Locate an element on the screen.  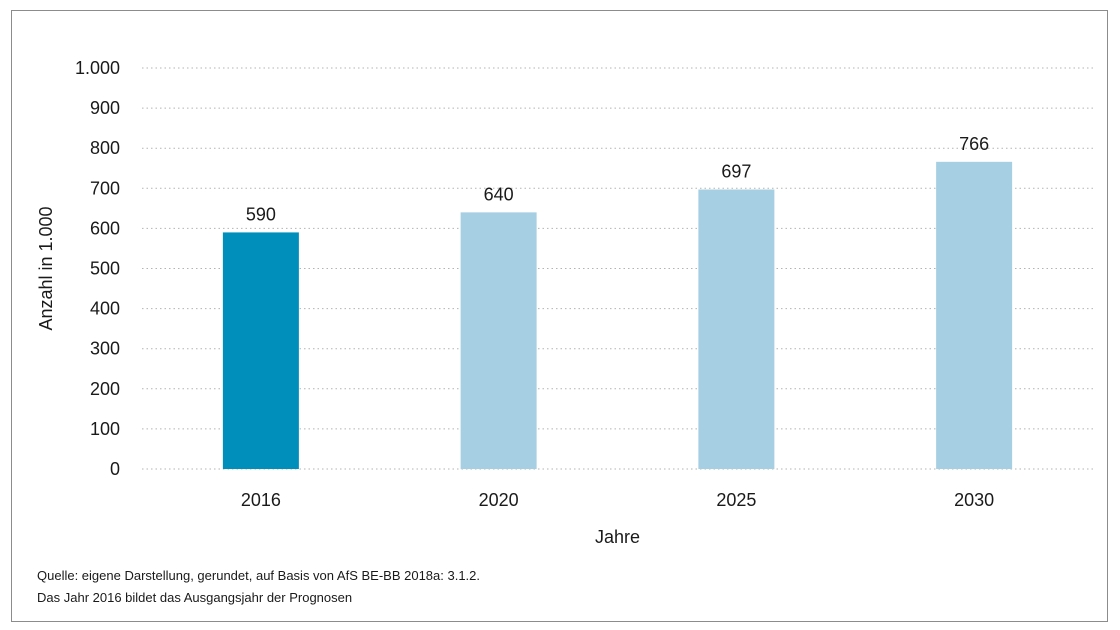
x-axis-ticks: 2016 2020 2025 2030 is located at coordinates (617, 500).